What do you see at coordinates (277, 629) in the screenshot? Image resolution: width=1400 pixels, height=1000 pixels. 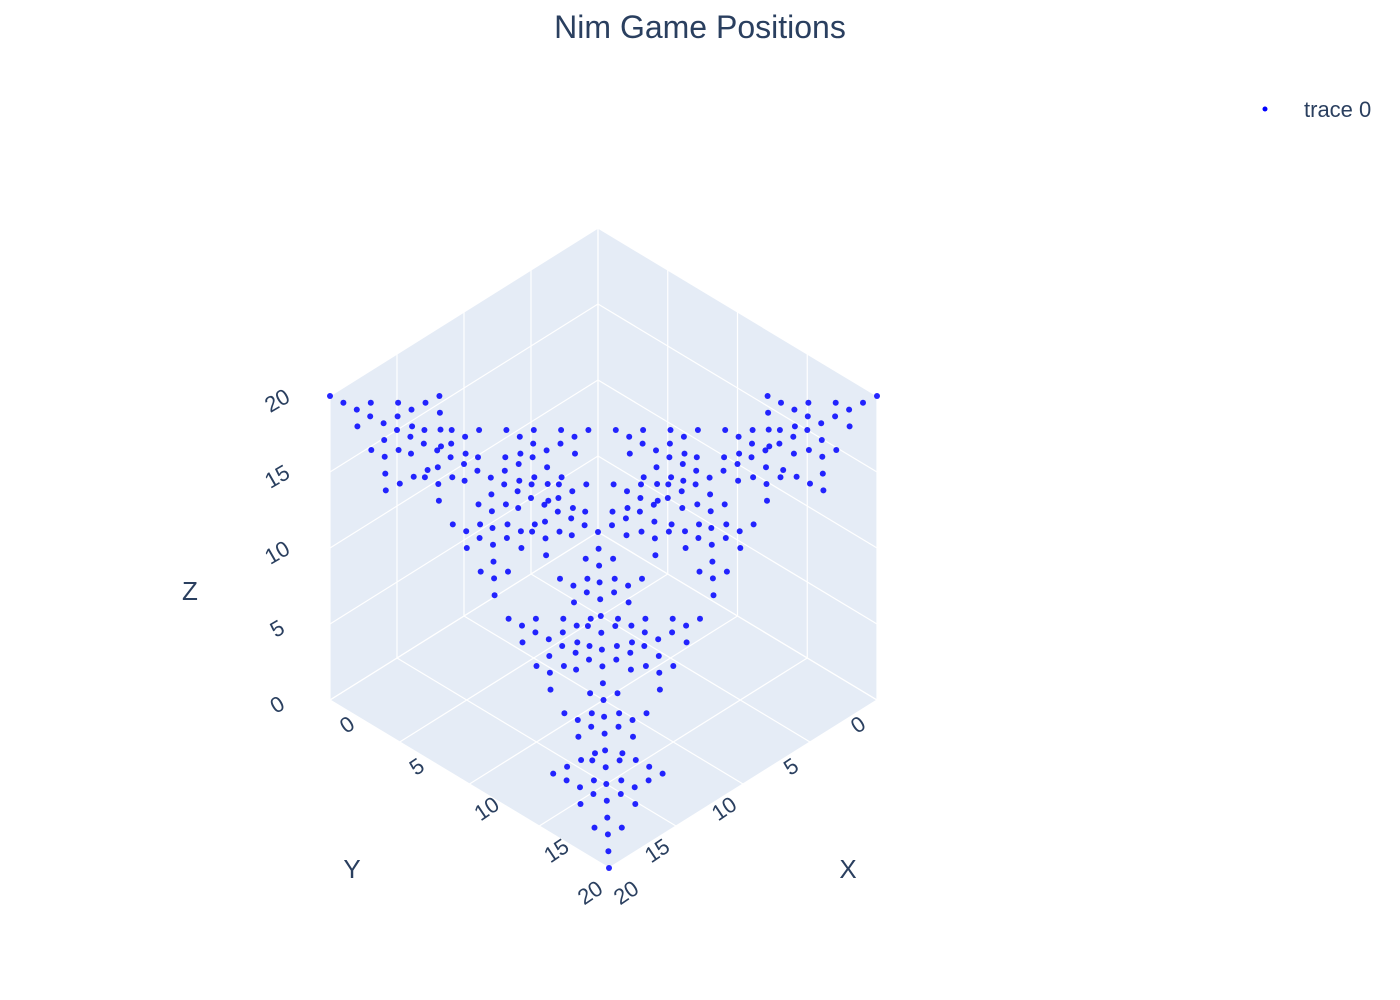 I see `z-tick-label: 5` at bounding box center [277, 629].